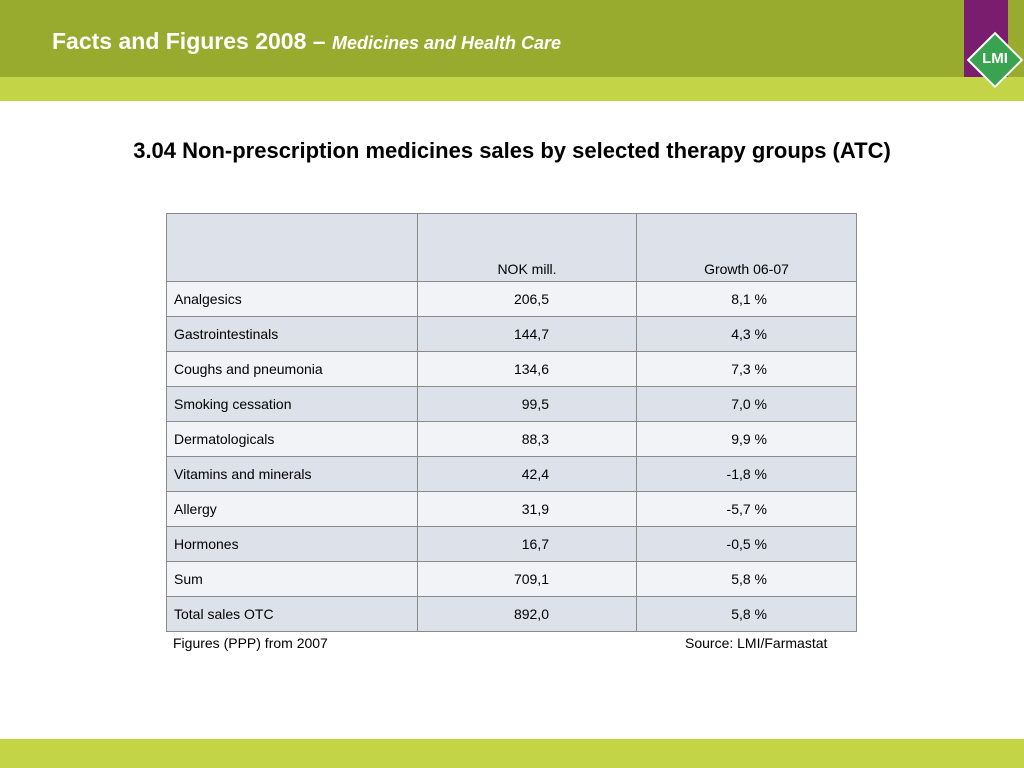 This screenshot has height=768, width=1024. Describe the element at coordinates (746, 404) in the screenshot. I see `row-growth-value: 7,0 %` at that location.